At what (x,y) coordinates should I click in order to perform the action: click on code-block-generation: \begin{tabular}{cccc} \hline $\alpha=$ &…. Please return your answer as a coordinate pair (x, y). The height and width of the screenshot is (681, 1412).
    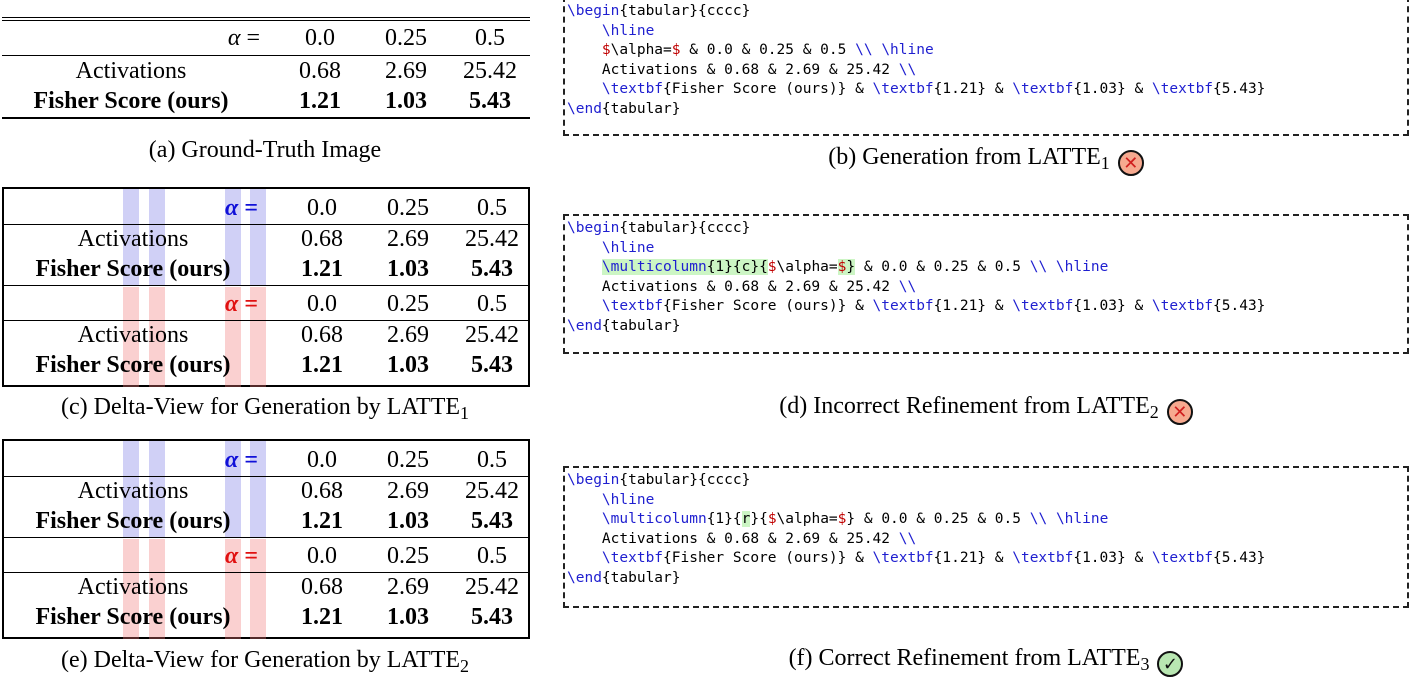
    Looking at the image, I should click on (986, 68).